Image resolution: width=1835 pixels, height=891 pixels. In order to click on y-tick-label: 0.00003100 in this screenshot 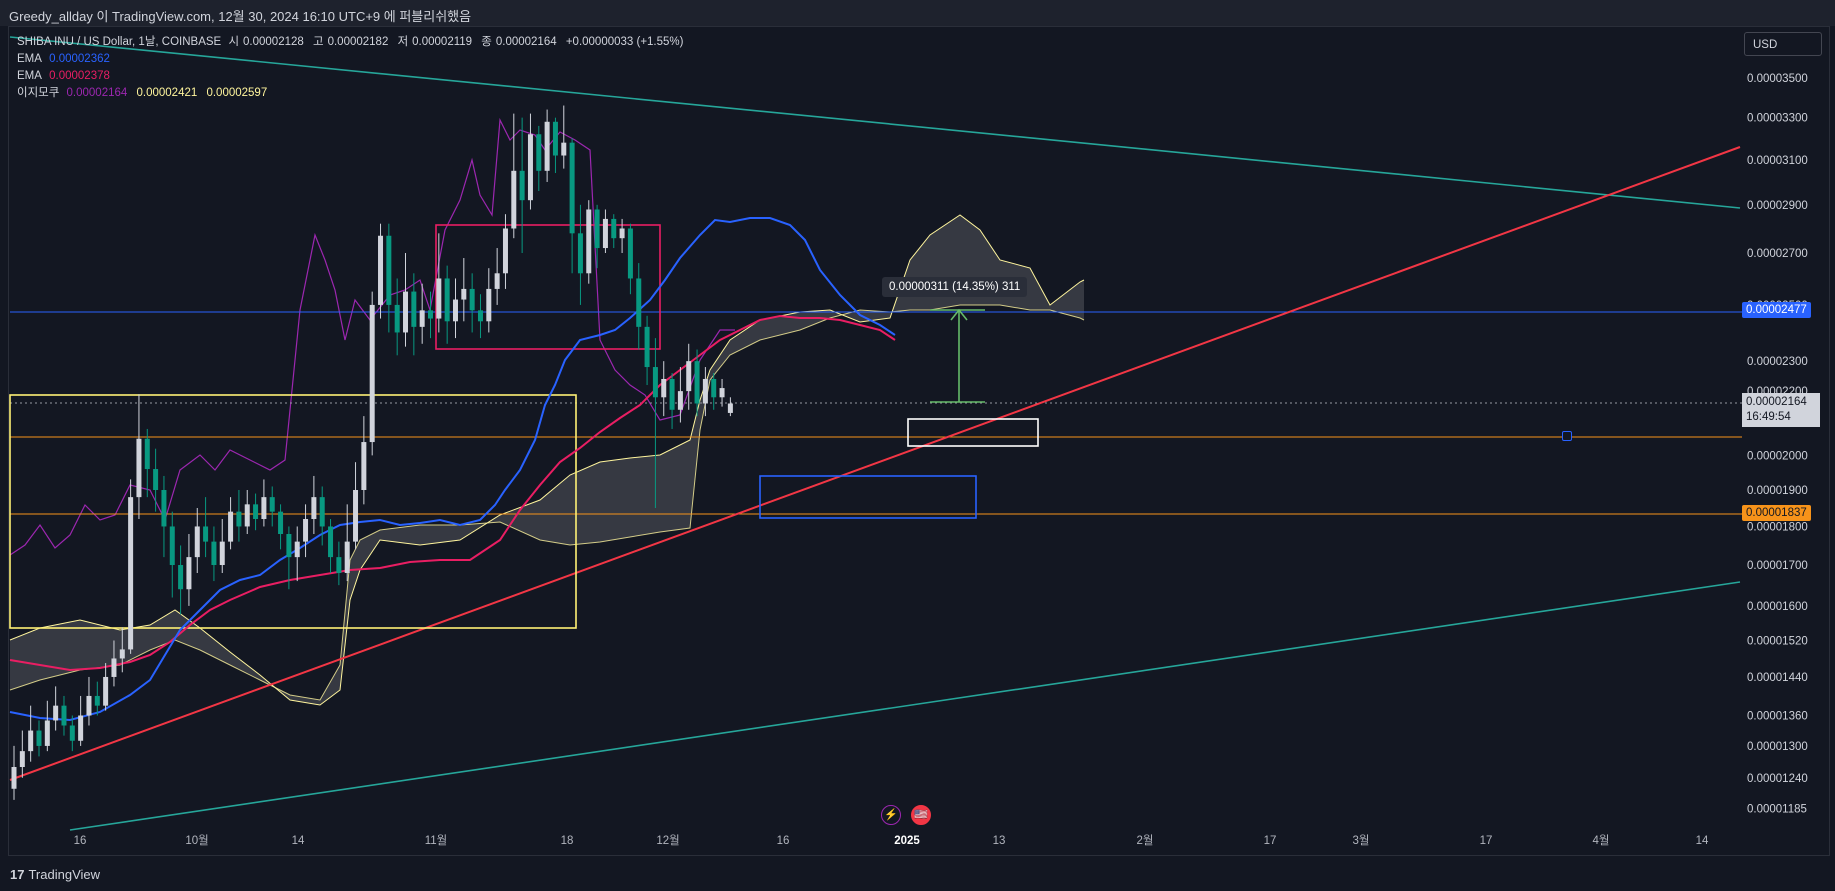, I will do `click(1777, 161)`.